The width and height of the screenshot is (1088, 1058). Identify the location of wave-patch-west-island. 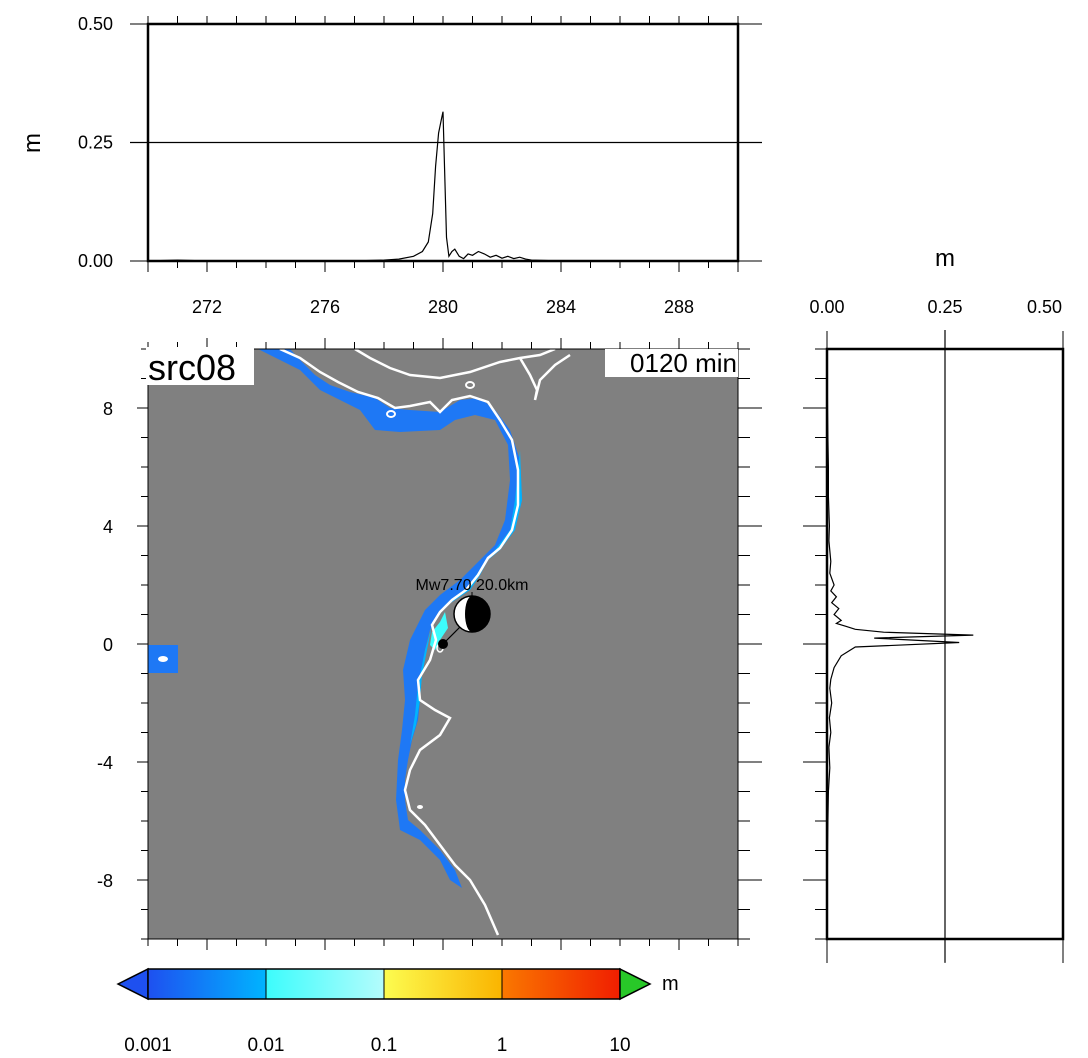
(163, 659).